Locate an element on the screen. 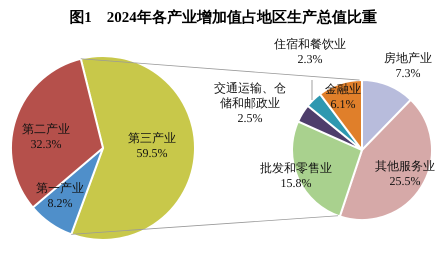 The height and width of the screenshot is (278, 446). title: 图1 2024年各产业增加值占地区生产总值比重 is located at coordinates (223, 18).